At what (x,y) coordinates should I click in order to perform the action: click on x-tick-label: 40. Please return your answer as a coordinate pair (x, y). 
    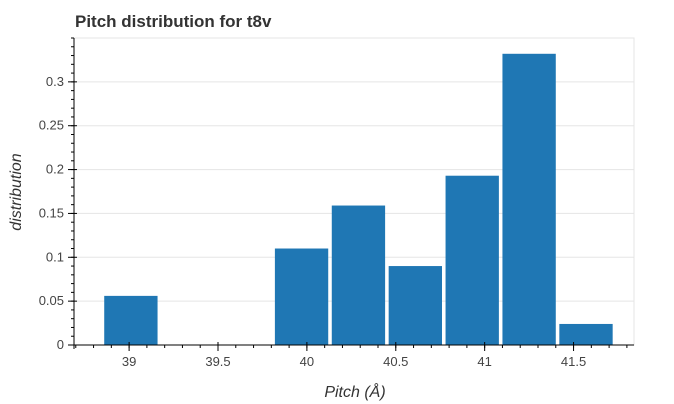
    Looking at the image, I should click on (307, 361).